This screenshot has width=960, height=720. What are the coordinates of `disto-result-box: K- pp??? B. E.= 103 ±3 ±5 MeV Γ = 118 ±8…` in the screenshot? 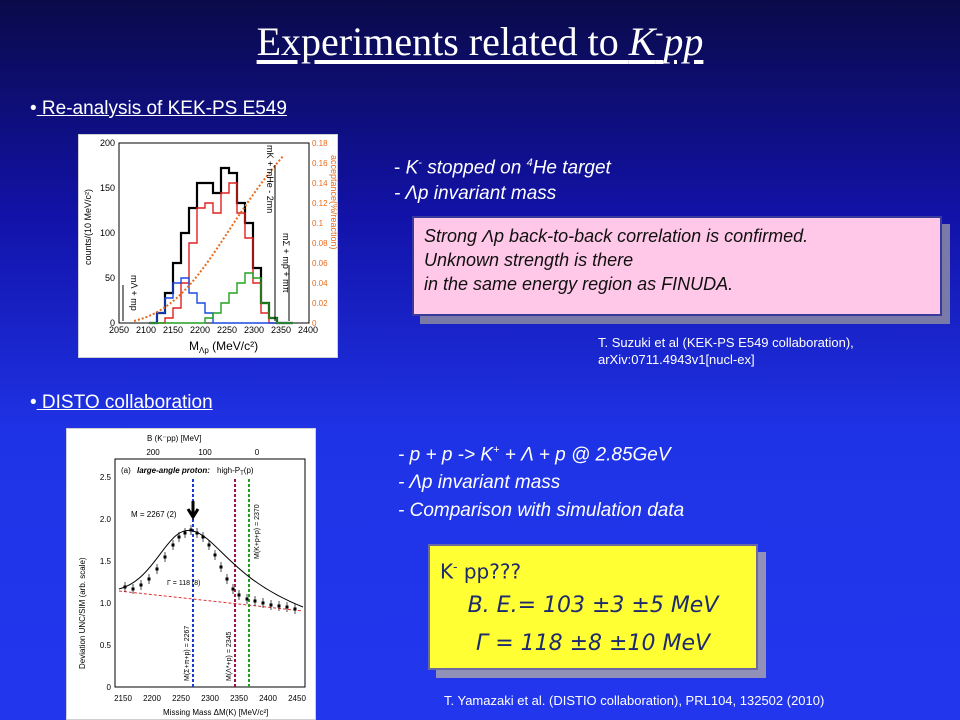 It's located at (593, 607).